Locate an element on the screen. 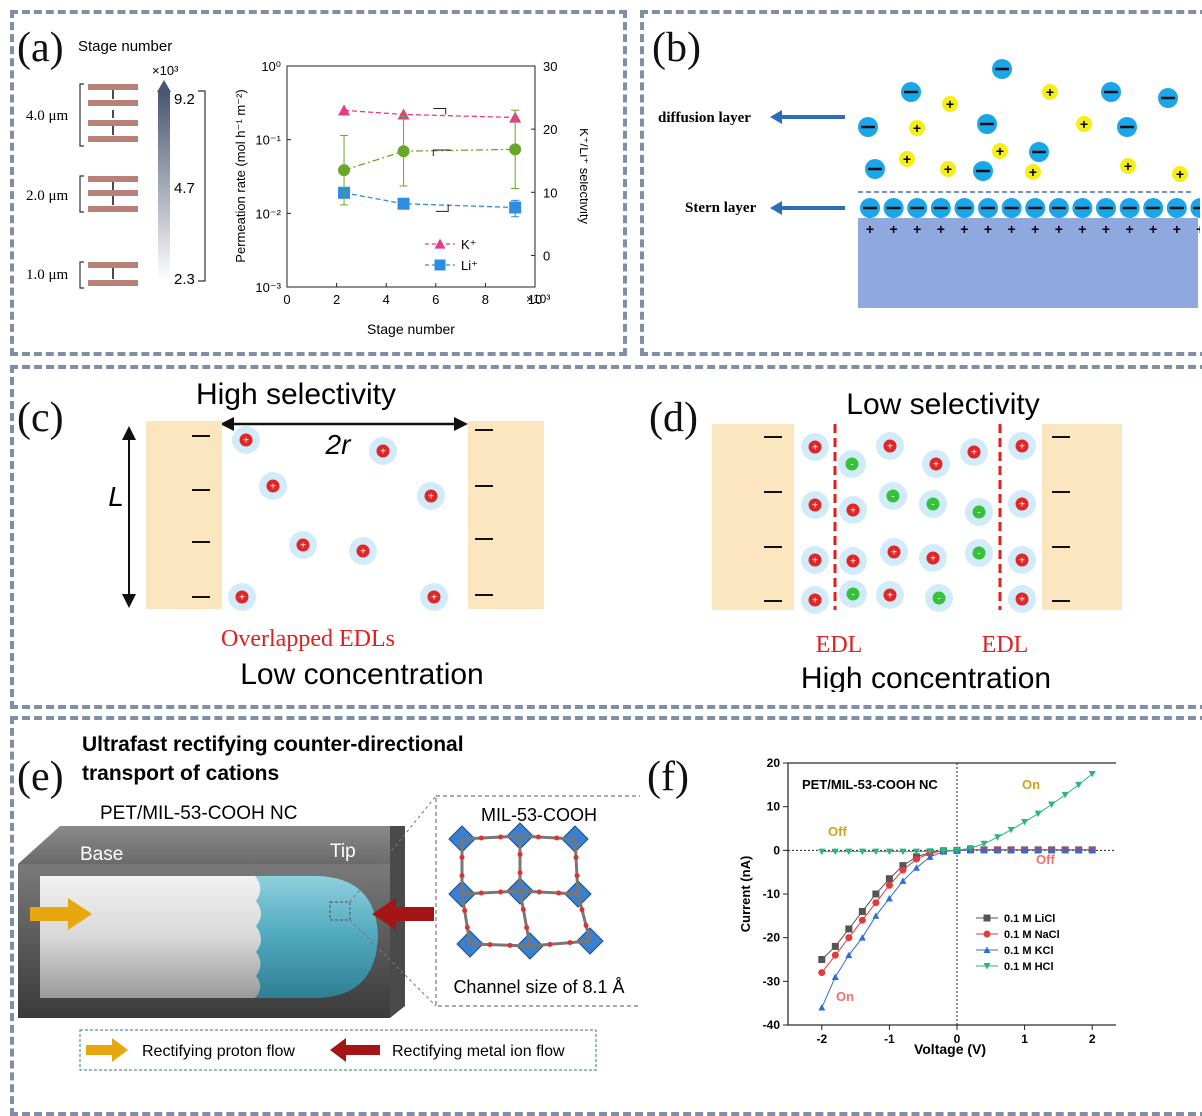 Image resolution: width=1202 pixels, height=1116 pixels. panel-label-a: (a) is located at coordinates (40, 48).